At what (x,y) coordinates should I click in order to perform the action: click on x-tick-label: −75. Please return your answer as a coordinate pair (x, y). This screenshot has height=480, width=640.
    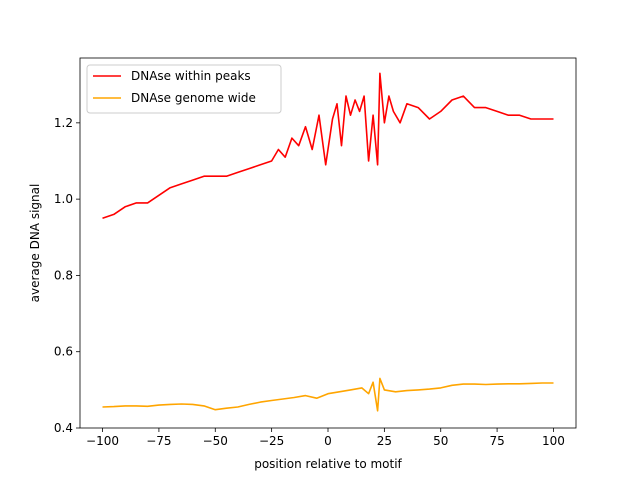
    Looking at the image, I should click on (158, 441).